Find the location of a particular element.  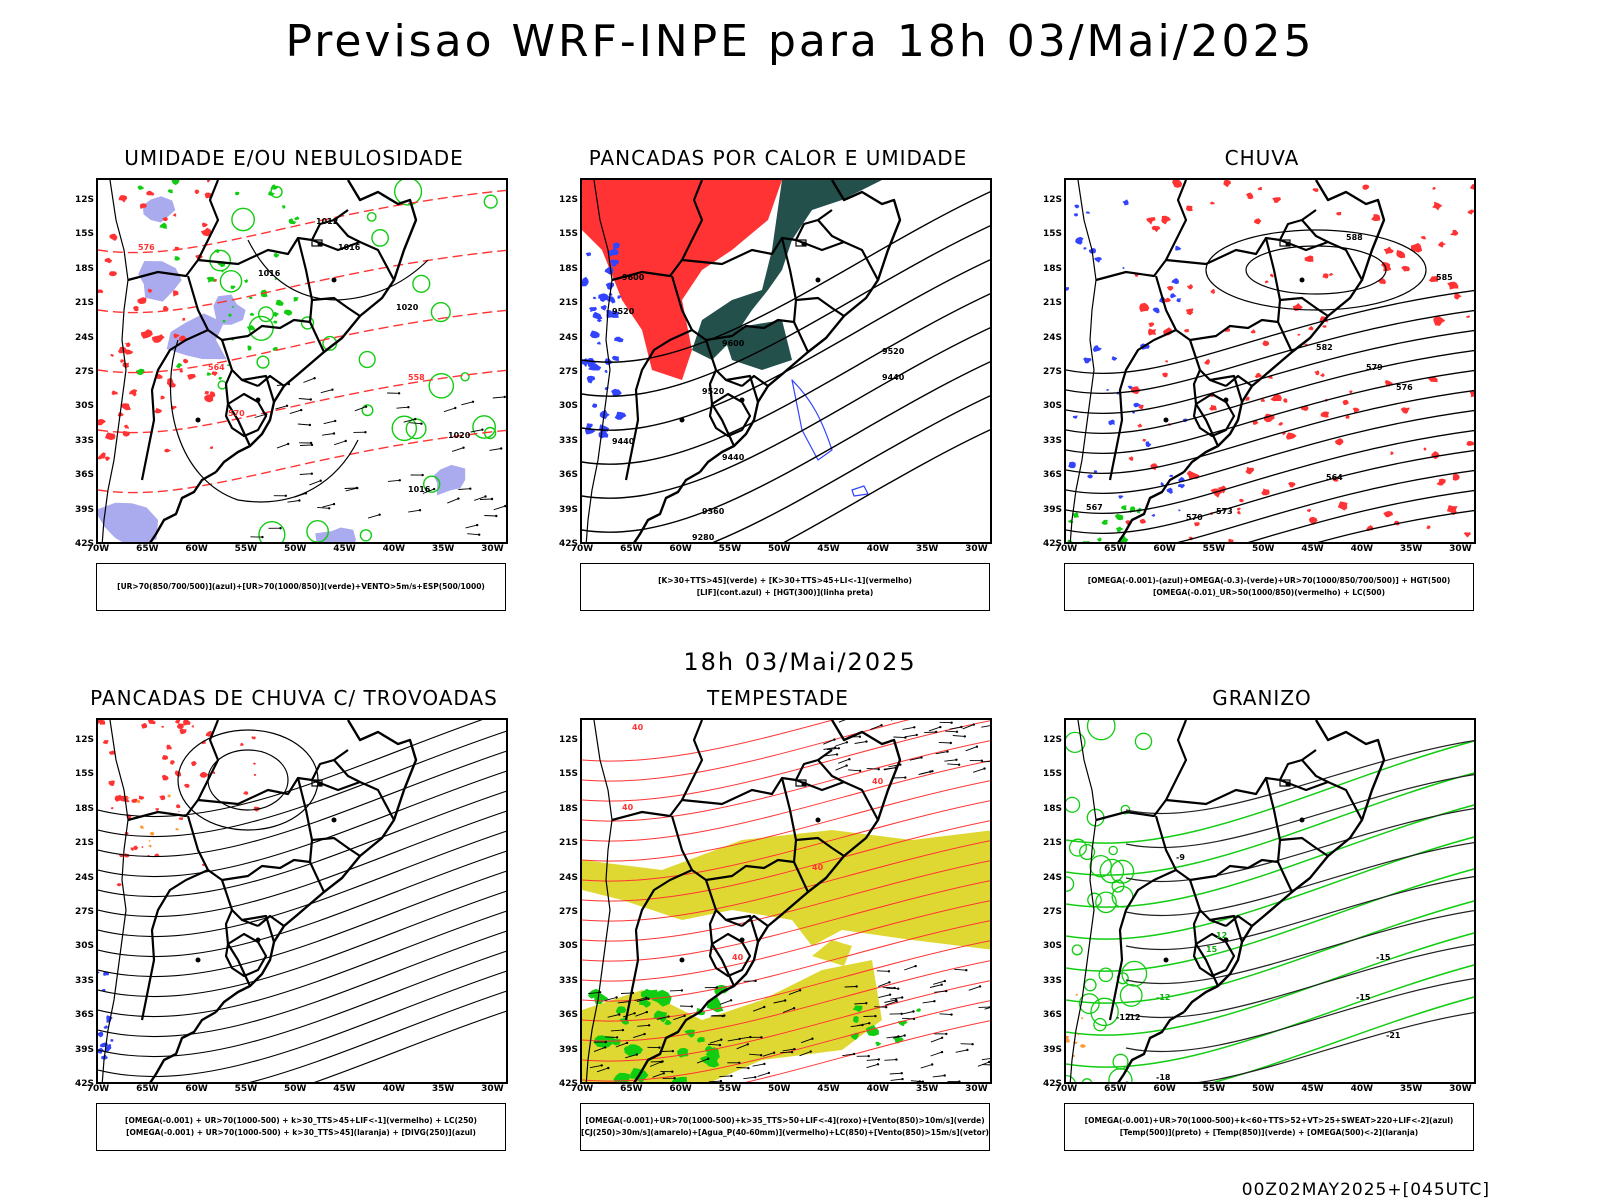

instability-teal is located at coordinates (787, 270).